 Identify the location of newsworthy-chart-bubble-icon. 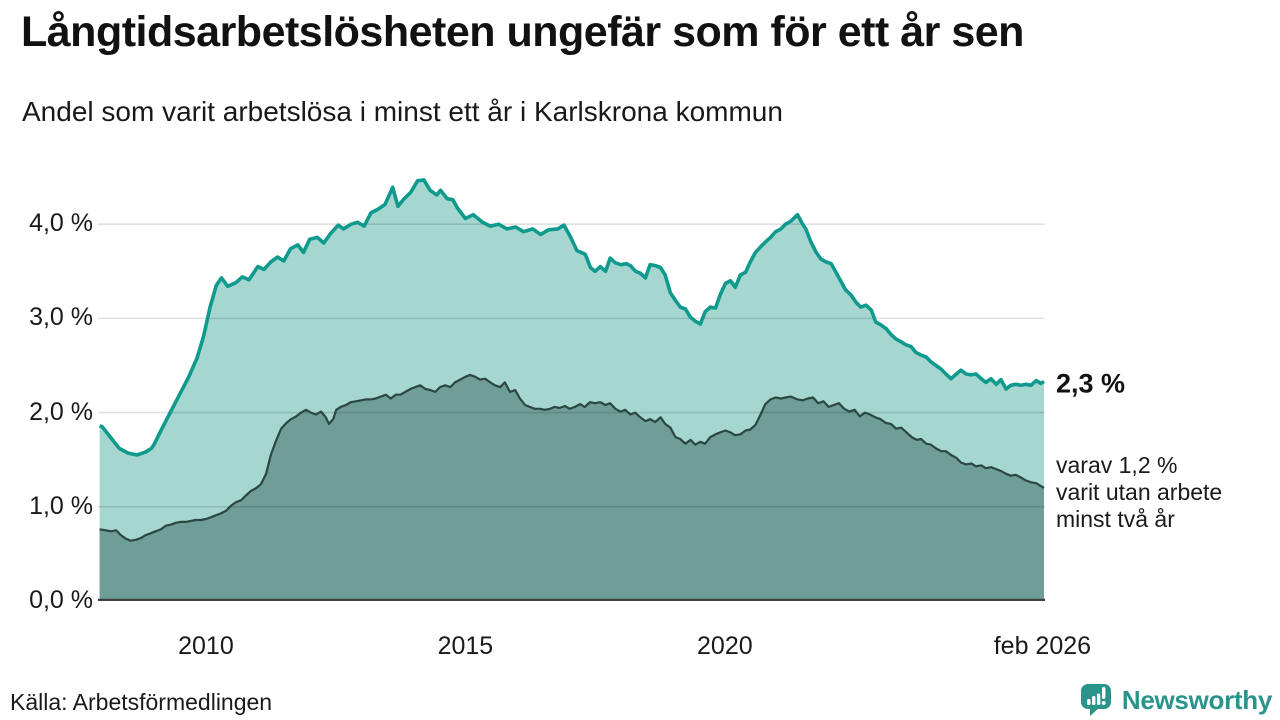
(1096, 700).